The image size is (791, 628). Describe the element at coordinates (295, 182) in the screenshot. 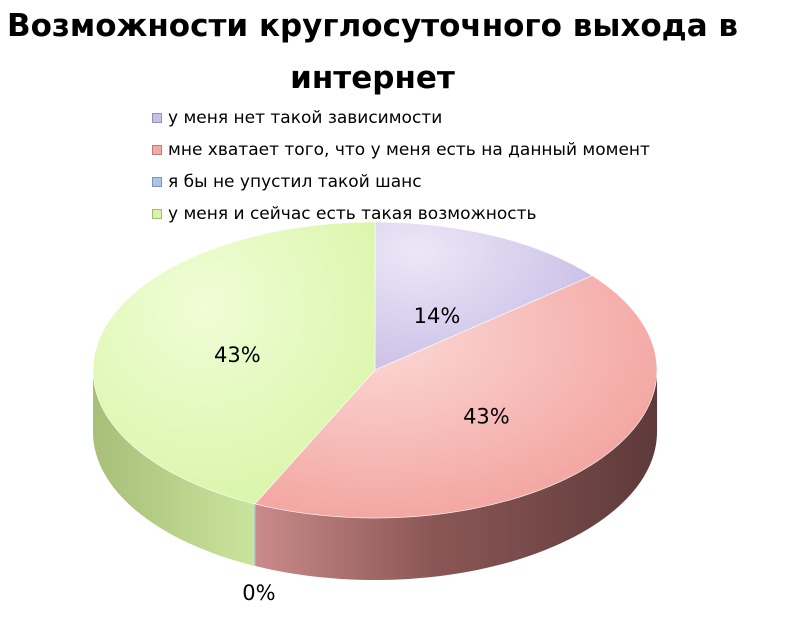

I see `legend-label: я бы не упустил такой шанс` at that location.